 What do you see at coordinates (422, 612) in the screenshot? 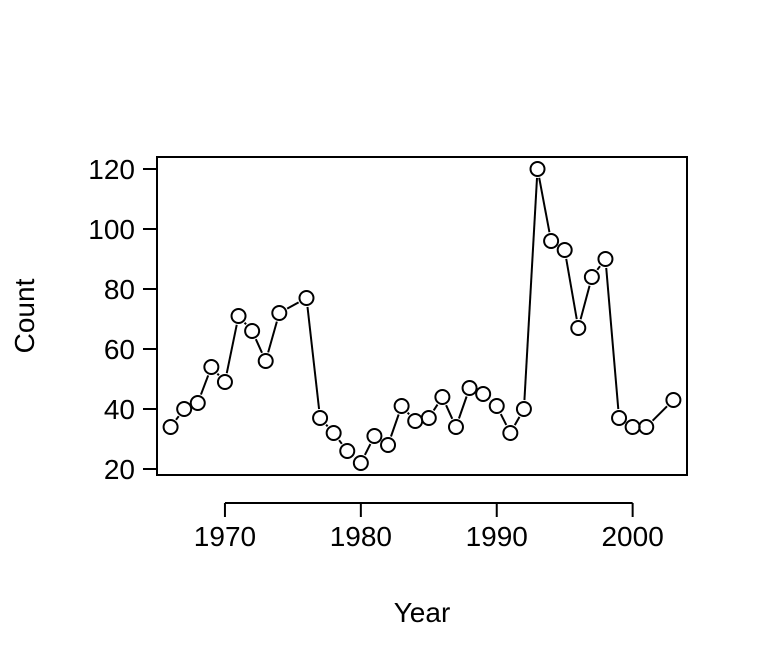
I see `x-axis-title: Year` at bounding box center [422, 612].